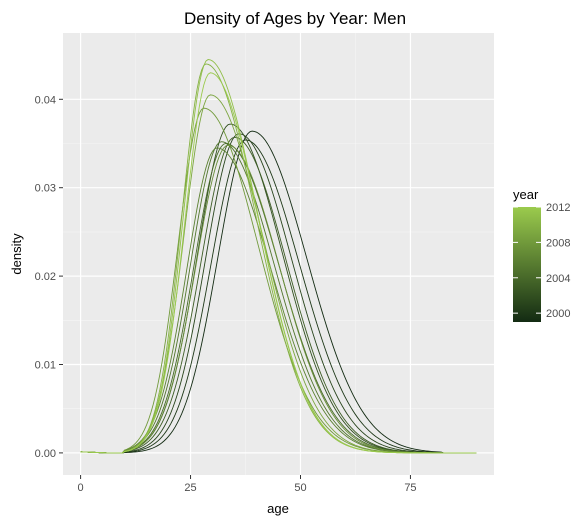  What do you see at coordinates (190, 488) in the screenshot?
I see `x-tick-label: 25` at bounding box center [190, 488].